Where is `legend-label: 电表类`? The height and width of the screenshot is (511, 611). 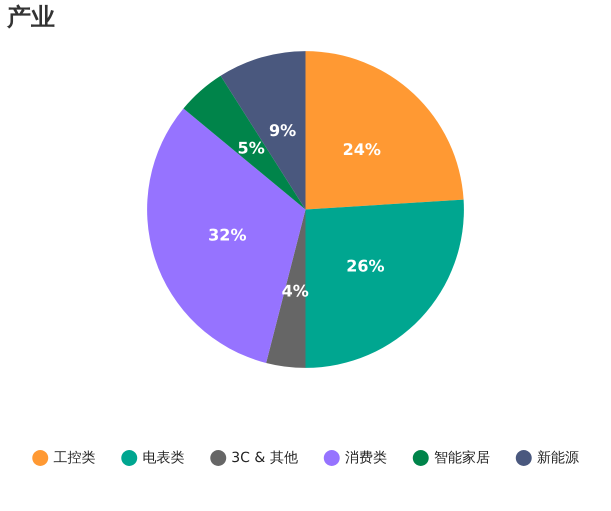 legend-label: 电表类 is located at coordinates (163, 458).